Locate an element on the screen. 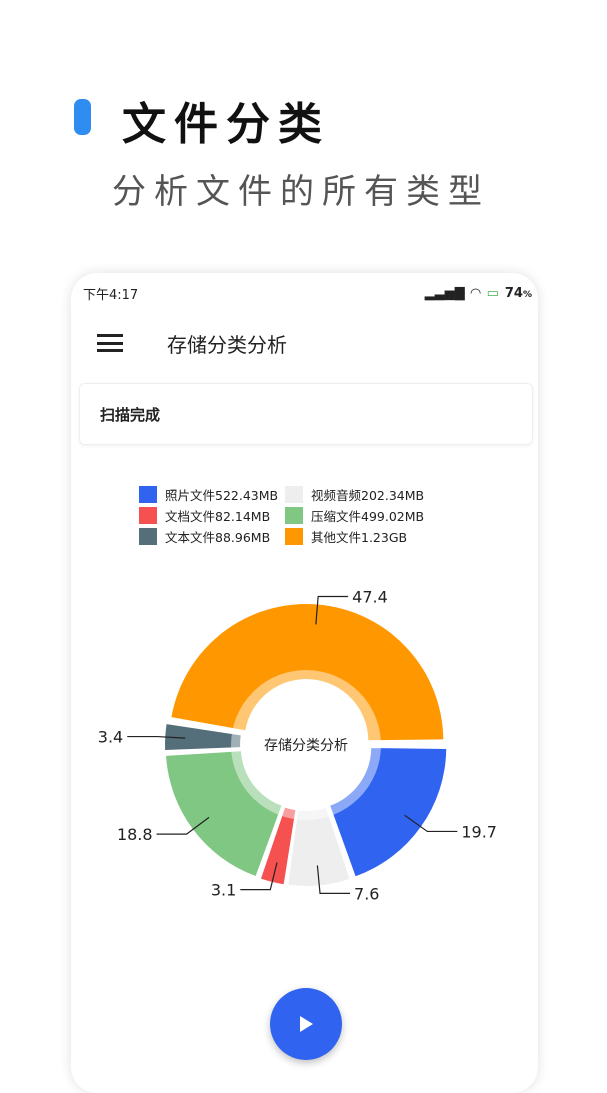 The width and height of the screenshot is (607, 1093). page-title: 存储分类分析 is located at coordinates (227, 344).